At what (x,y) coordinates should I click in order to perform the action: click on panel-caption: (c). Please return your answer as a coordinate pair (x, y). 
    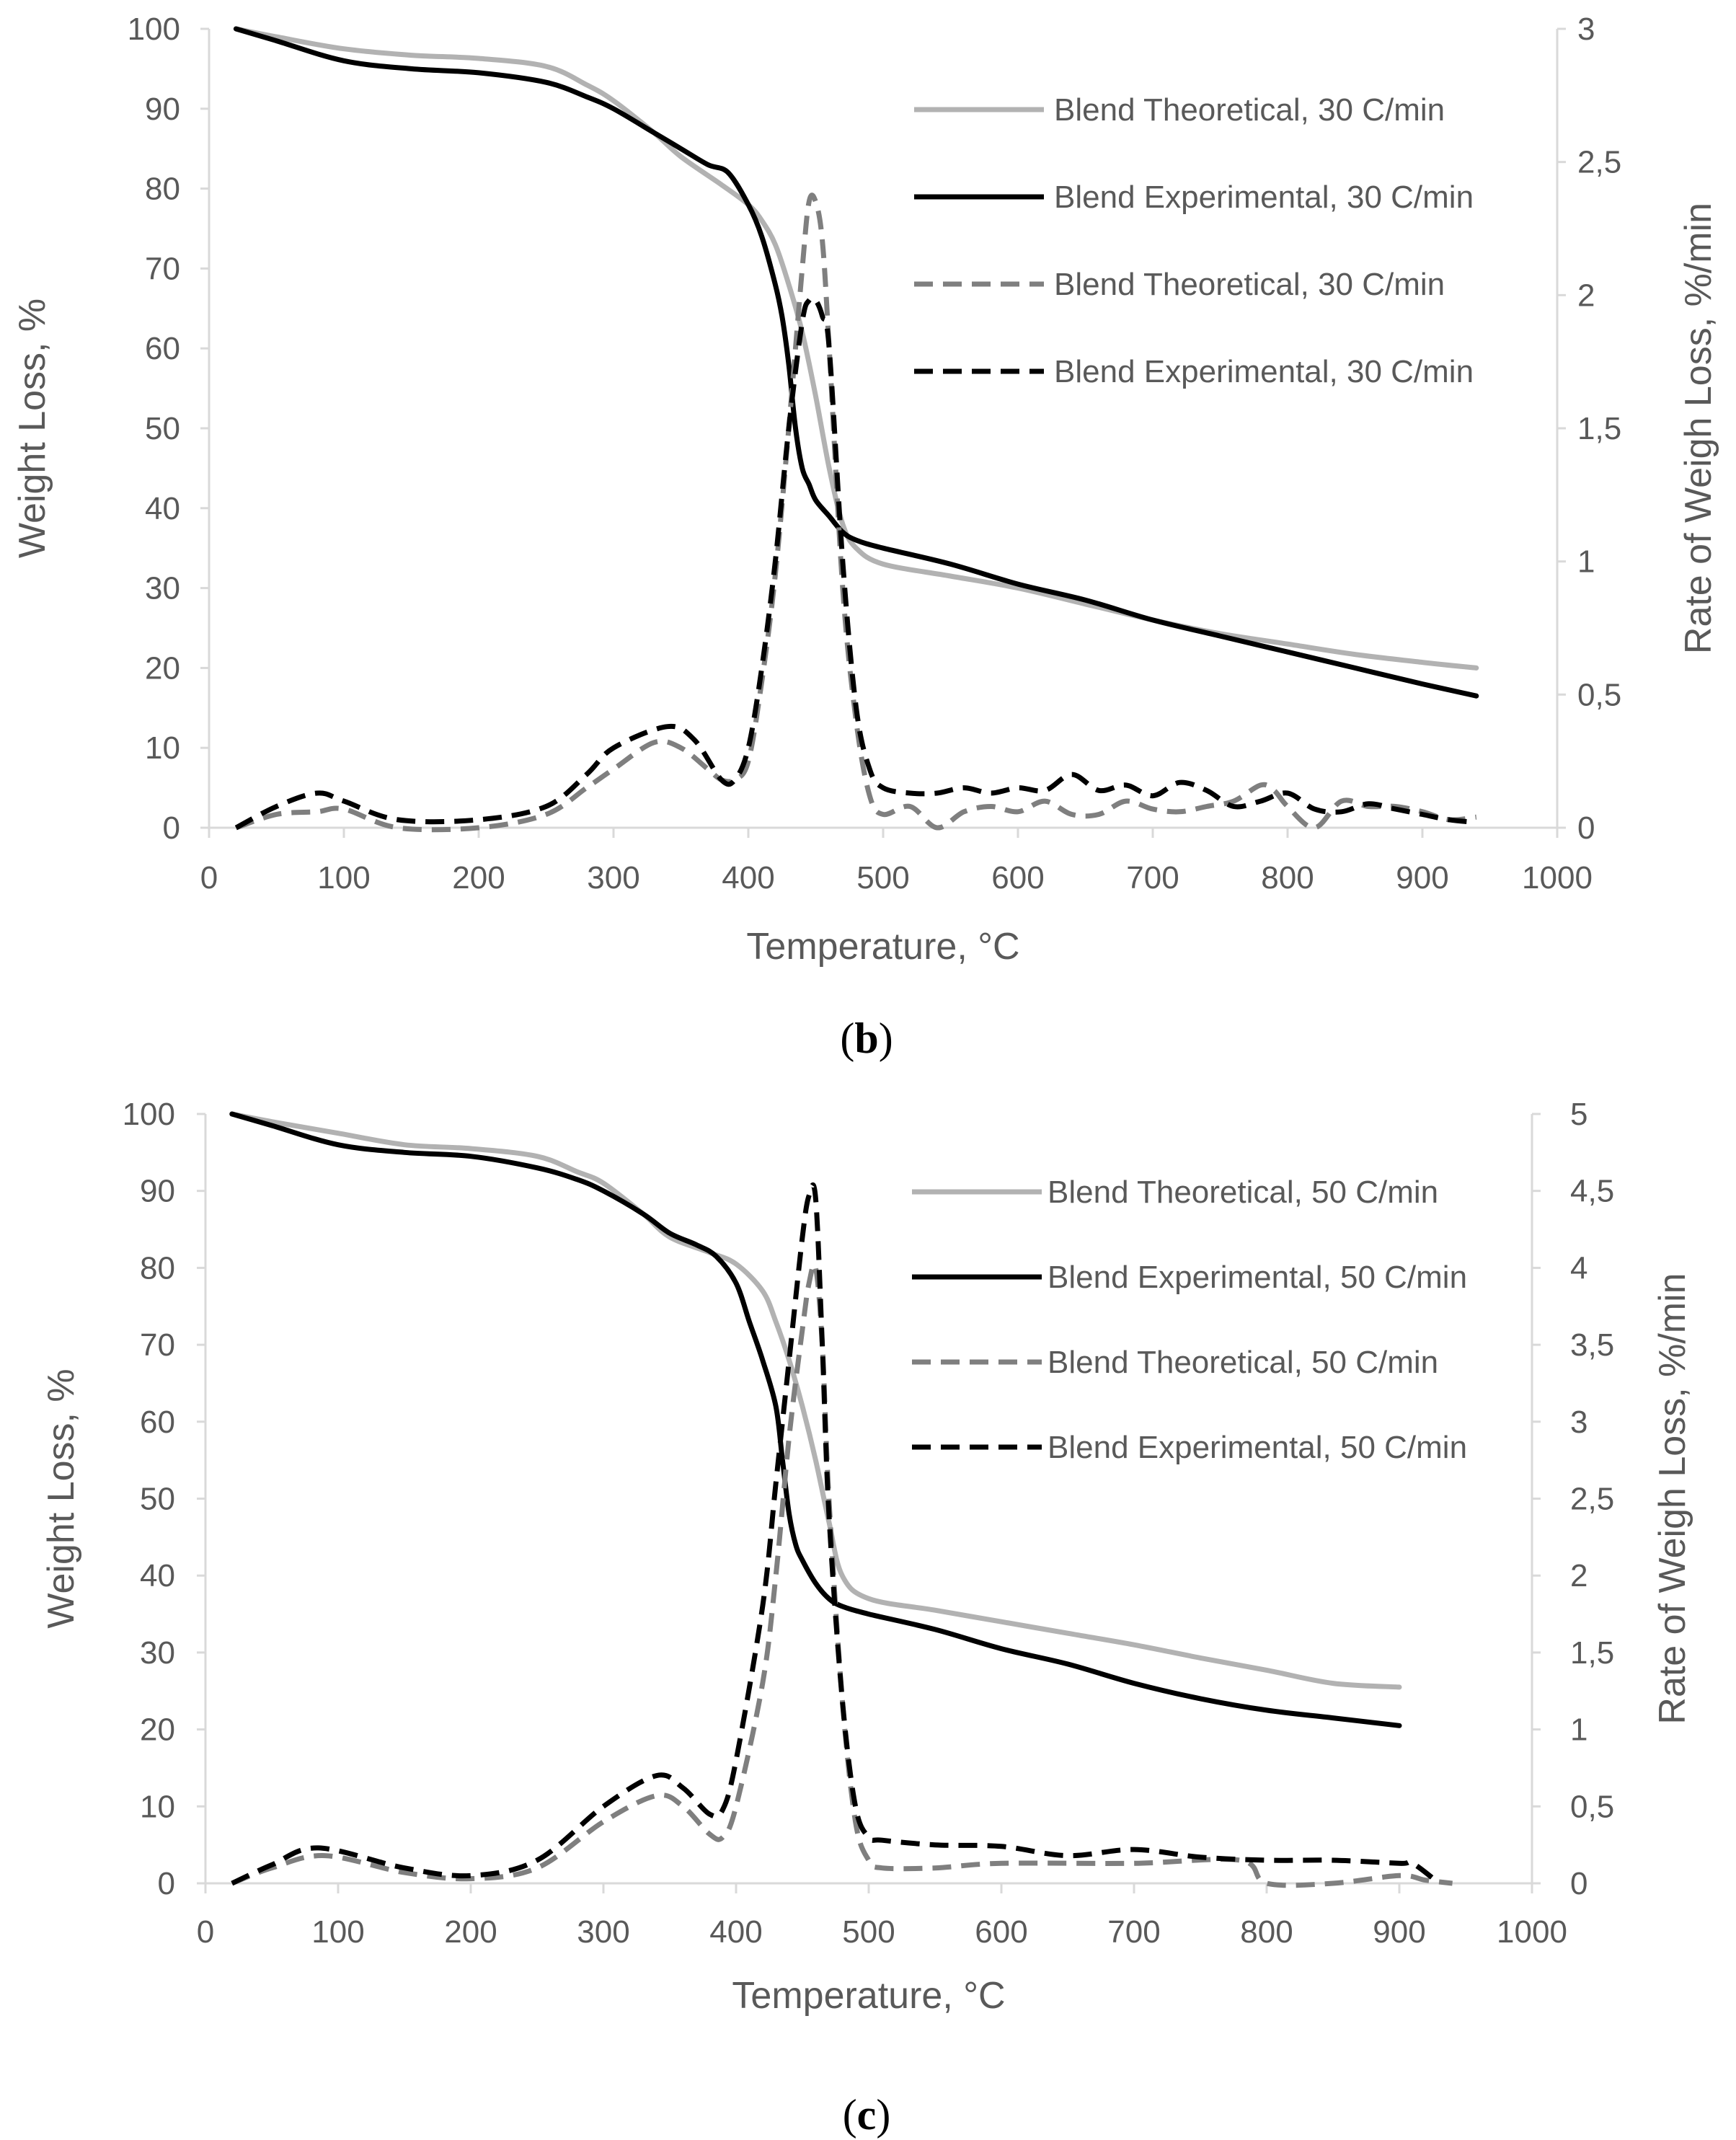
    Looking at the image, I should click on (867, 2115).